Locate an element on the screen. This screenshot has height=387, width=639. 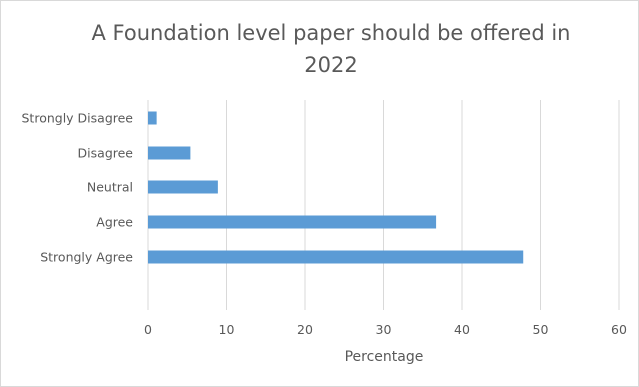
category-label: Neutral is located at coordinates (110, 187).